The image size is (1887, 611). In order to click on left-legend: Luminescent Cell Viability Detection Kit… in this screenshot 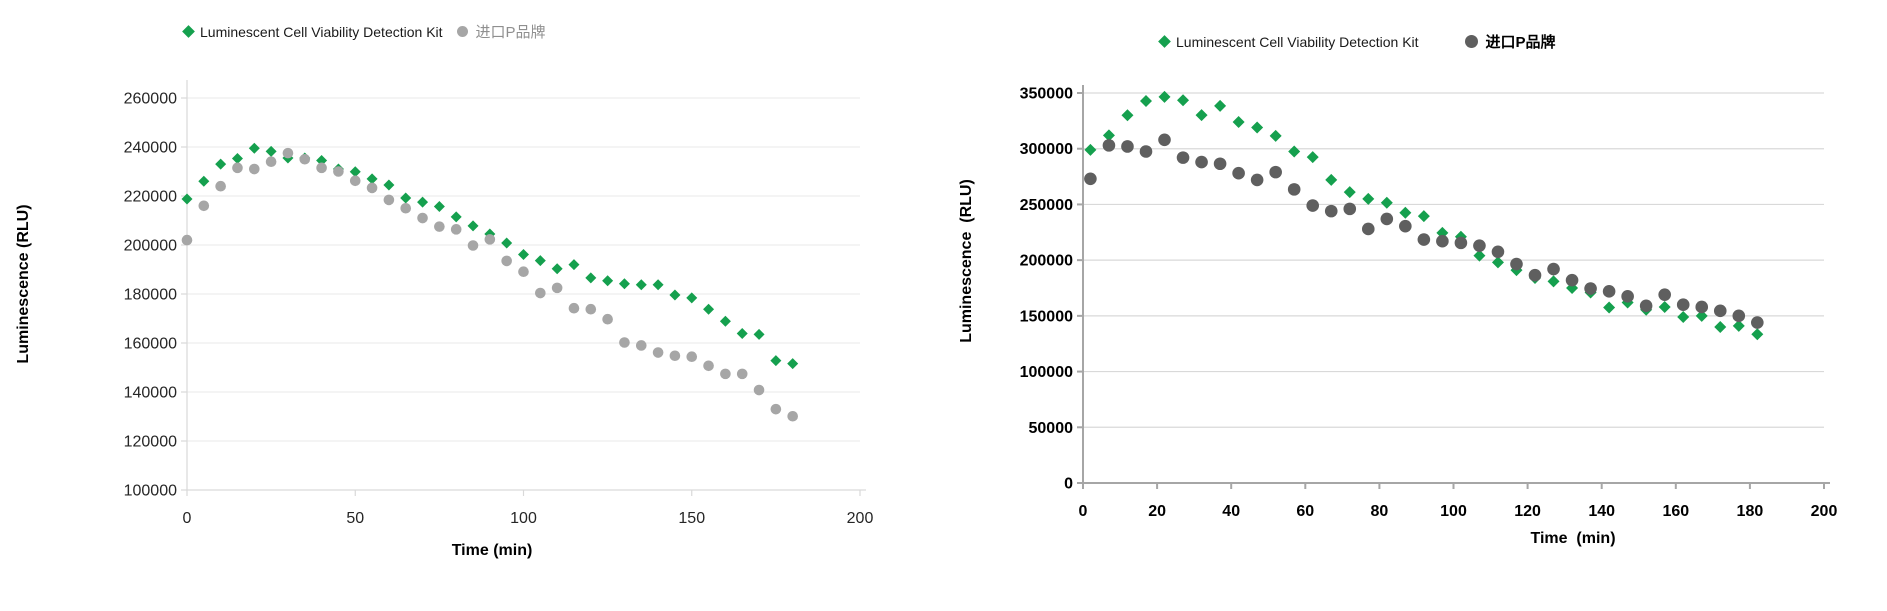, I will do `click(364, 31)`.